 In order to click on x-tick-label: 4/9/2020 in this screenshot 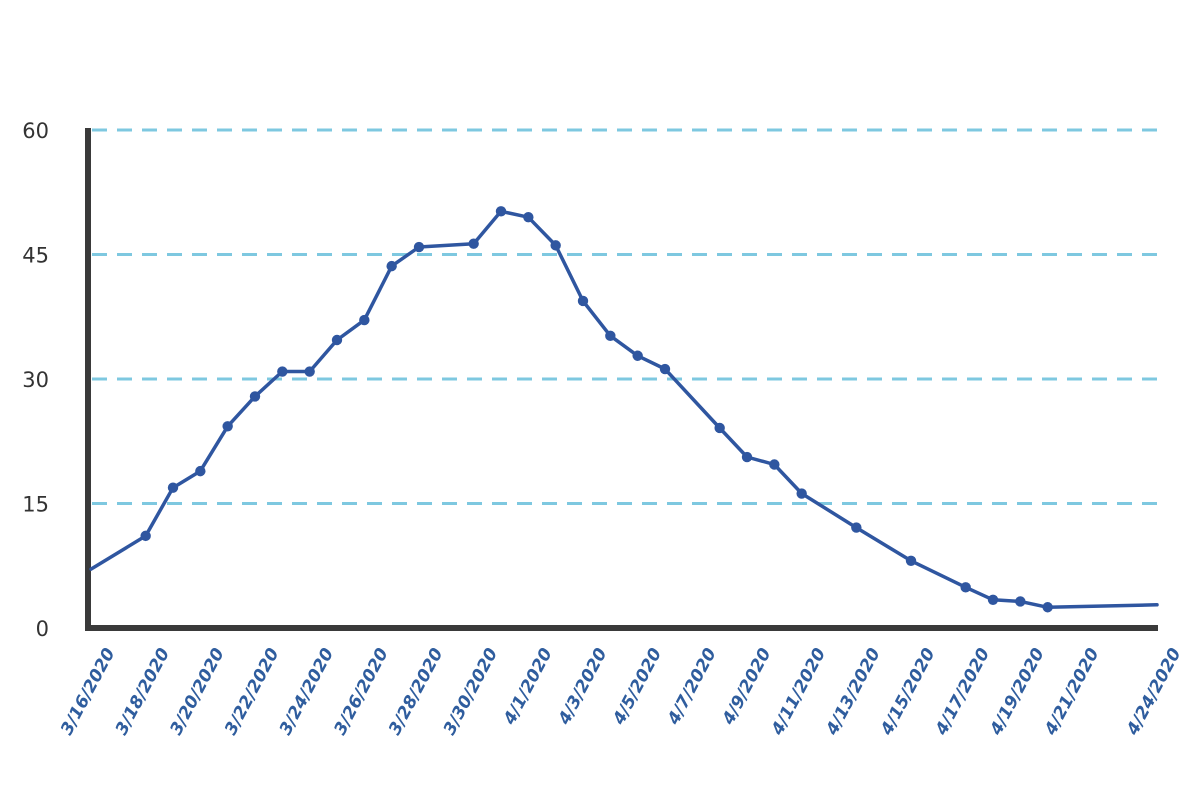, I will do `click(746, 687)`.